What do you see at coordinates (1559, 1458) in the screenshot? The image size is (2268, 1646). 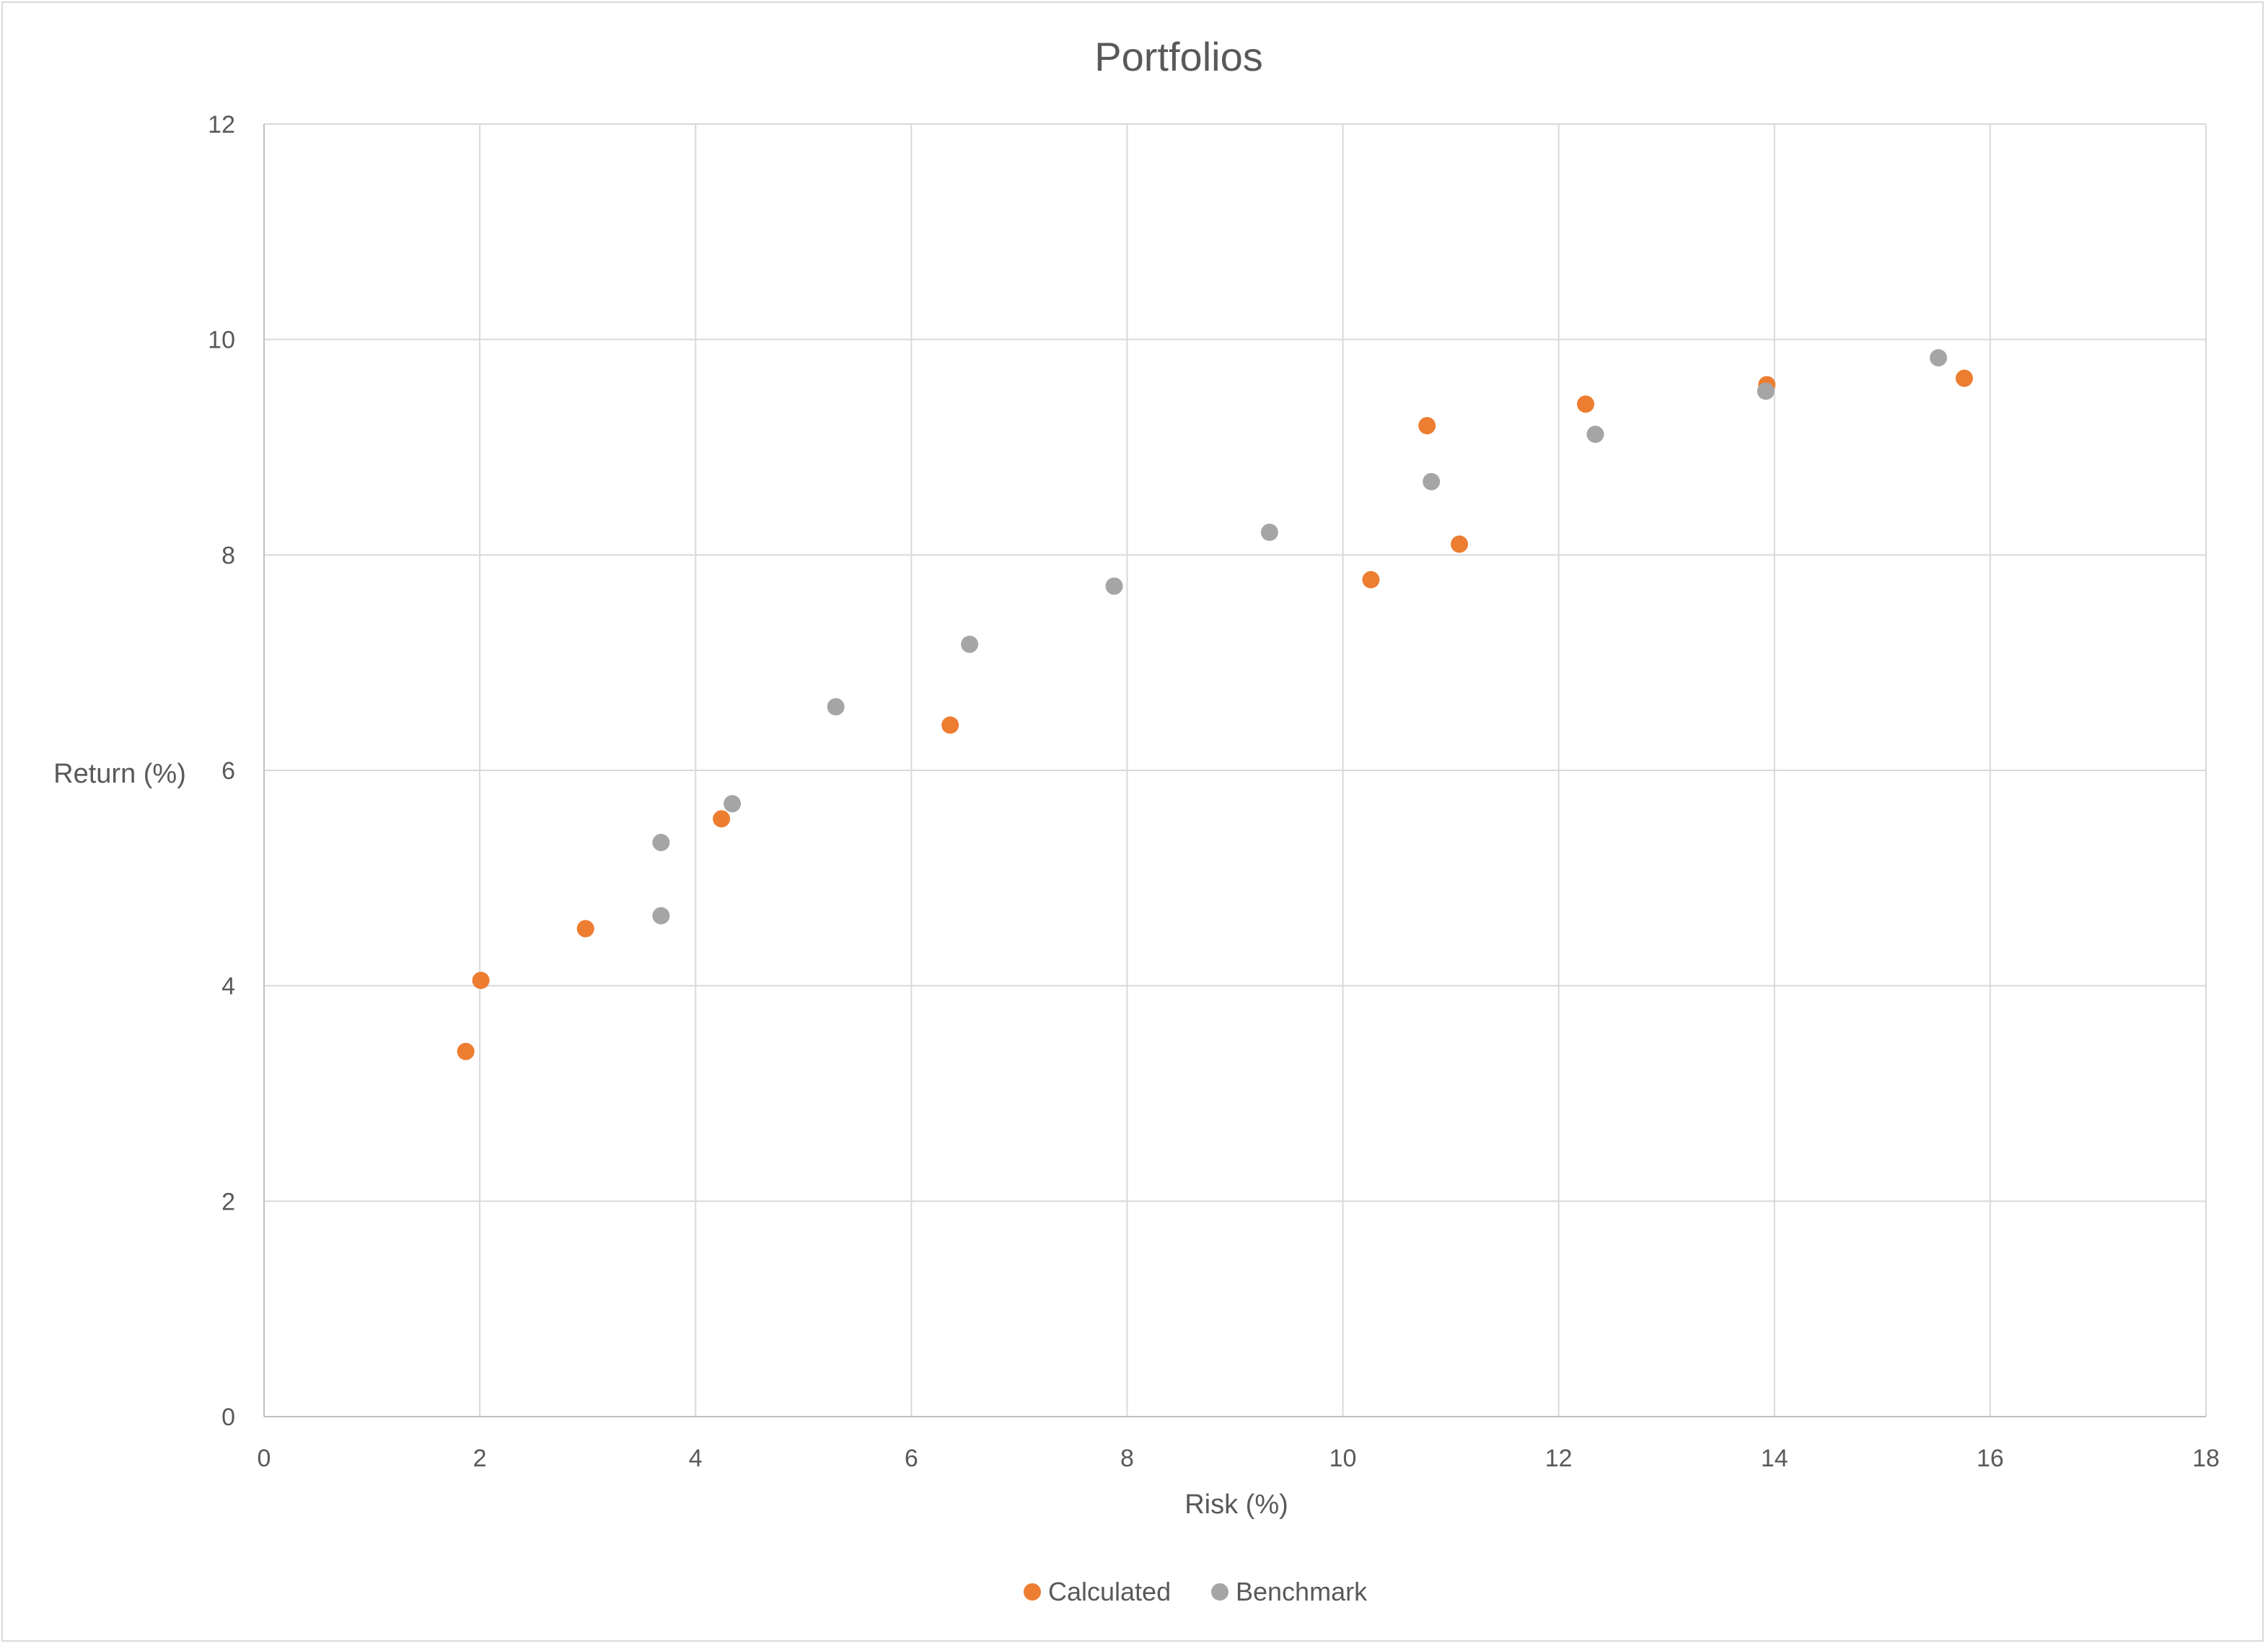 I see `x-tick-label: 12` at bounding box center [1559, 1458].